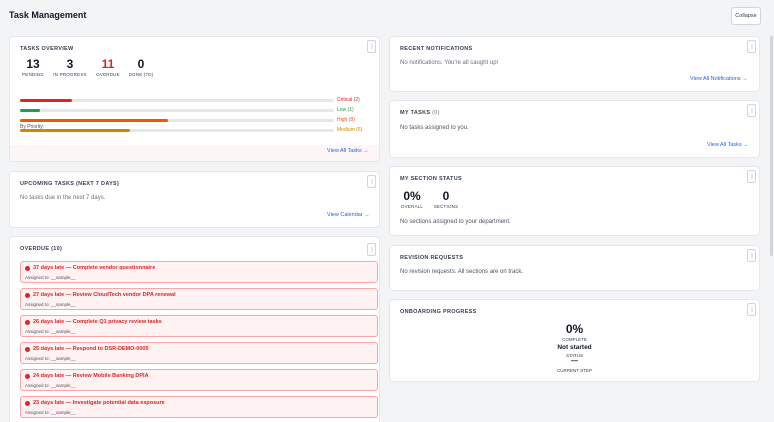 The image size is (774, 422). I want to click on card-title: MY TASKS (0), so click(420, 113).